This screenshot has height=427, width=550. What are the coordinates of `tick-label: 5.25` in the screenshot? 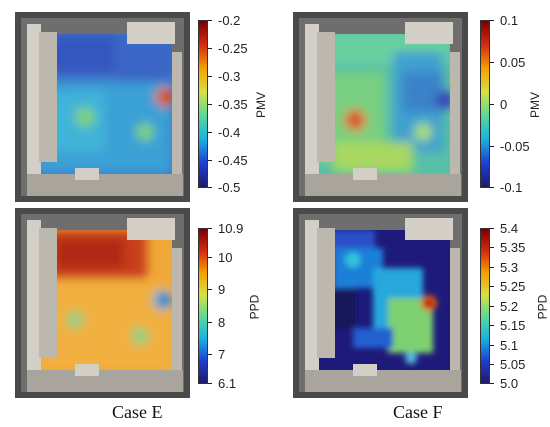 It's located at (513, 286).